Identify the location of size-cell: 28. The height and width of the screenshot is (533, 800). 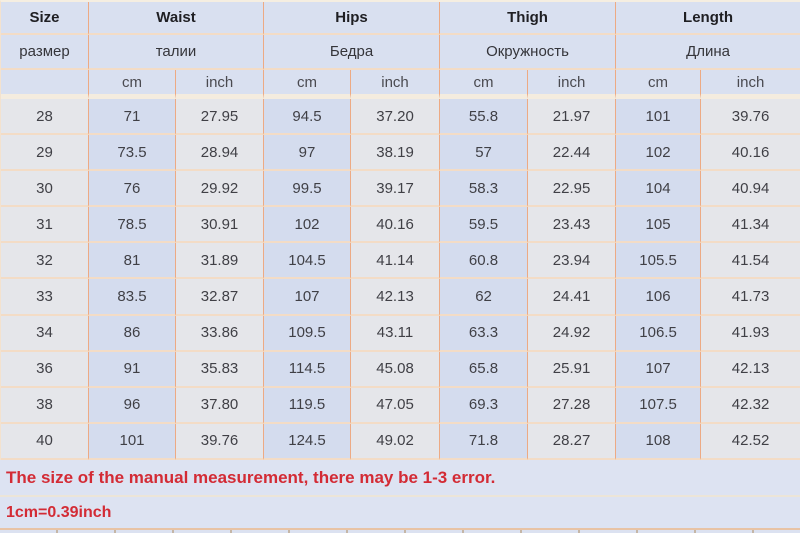
(45, 117).